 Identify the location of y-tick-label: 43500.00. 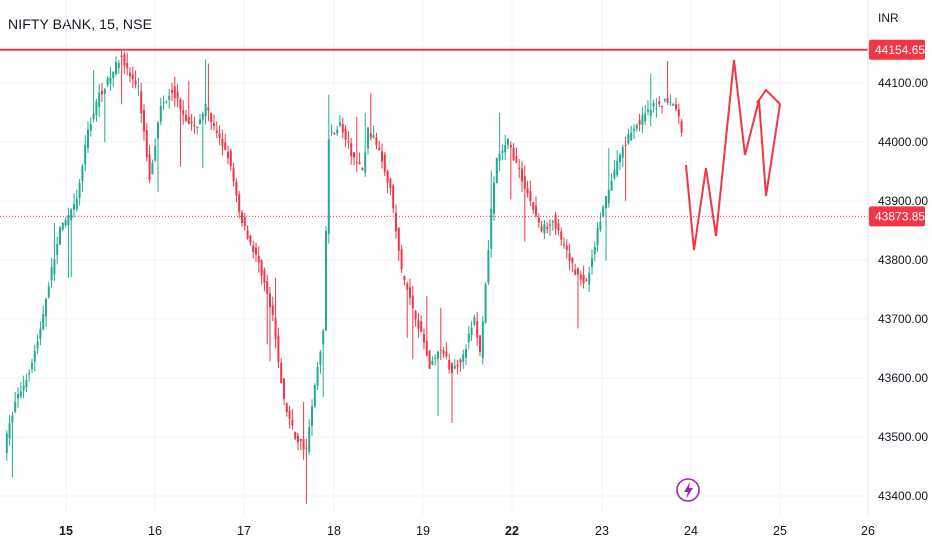
(903, 437).